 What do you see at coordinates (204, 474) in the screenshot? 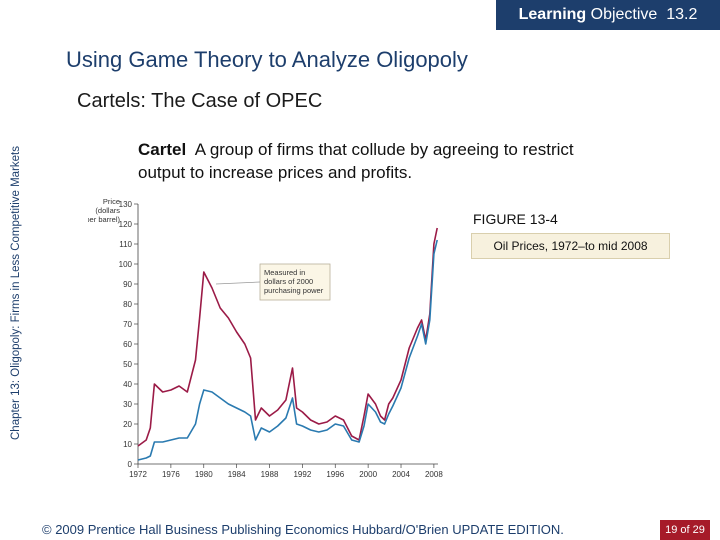
I see `x-tick-label: 1980` at bounding box center [204, 474].